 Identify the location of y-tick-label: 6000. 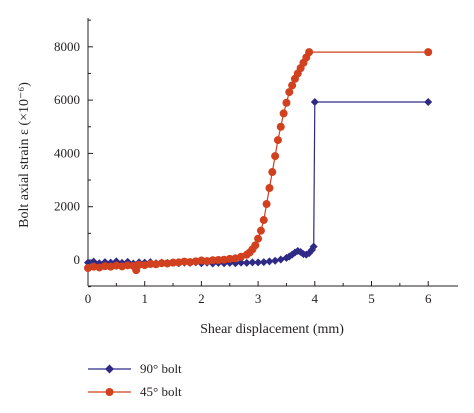
(67, 99).